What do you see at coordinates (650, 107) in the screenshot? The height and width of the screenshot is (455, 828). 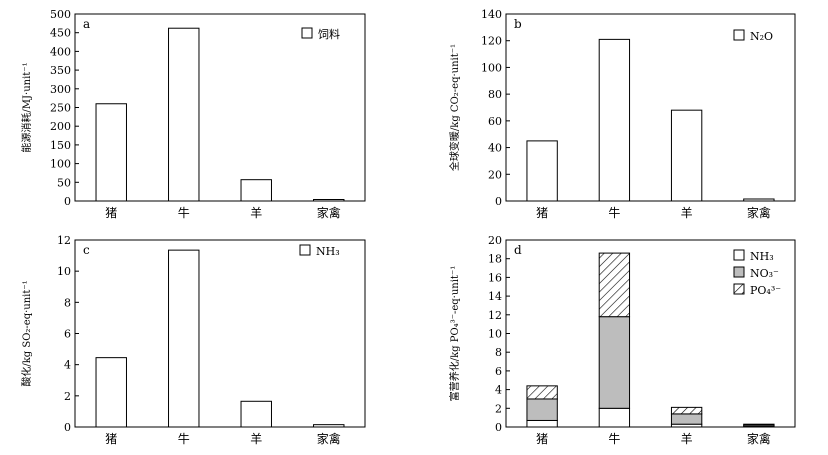 I see `axes-frame` at bounding box center [650, 107].